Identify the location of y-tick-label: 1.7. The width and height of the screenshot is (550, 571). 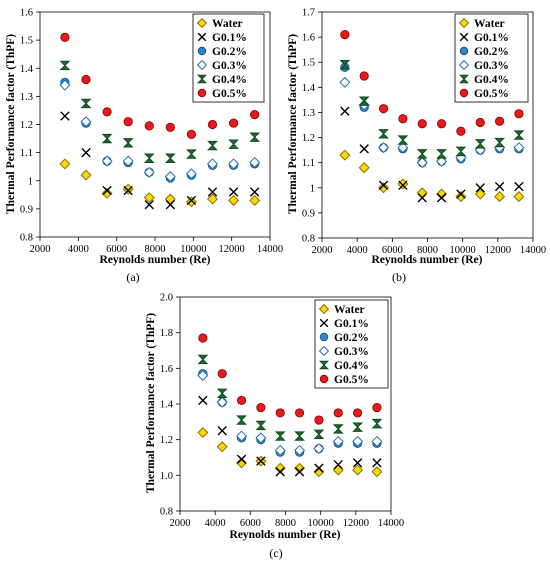
(308, 13).